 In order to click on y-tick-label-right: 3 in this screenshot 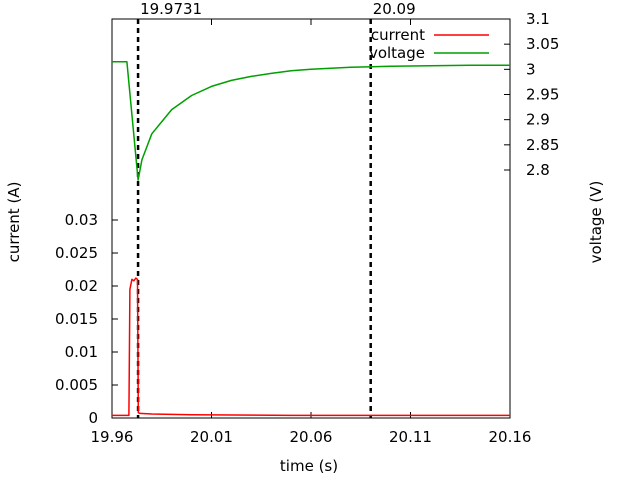, I will do `click(531, 69)`.